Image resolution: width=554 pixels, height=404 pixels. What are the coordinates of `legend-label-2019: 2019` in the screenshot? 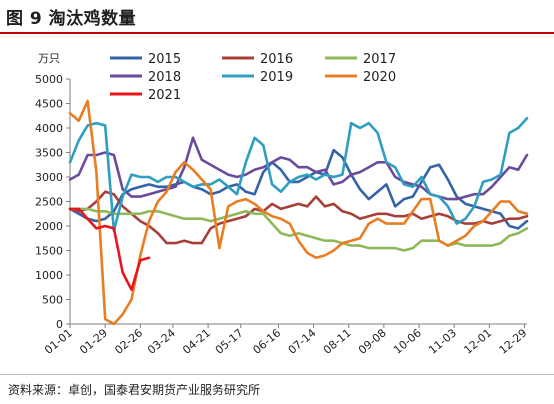 It's located at (276, 77).